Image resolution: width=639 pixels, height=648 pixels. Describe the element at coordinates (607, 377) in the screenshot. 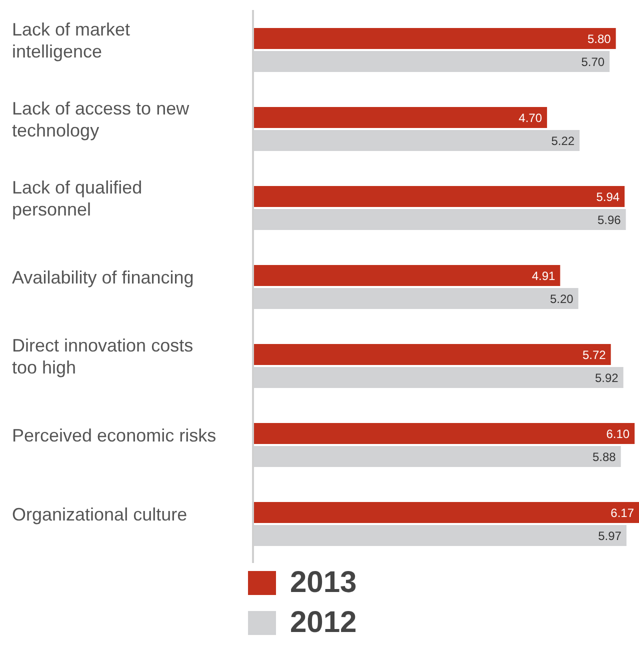

I see `data-label: 5.92` at that location.